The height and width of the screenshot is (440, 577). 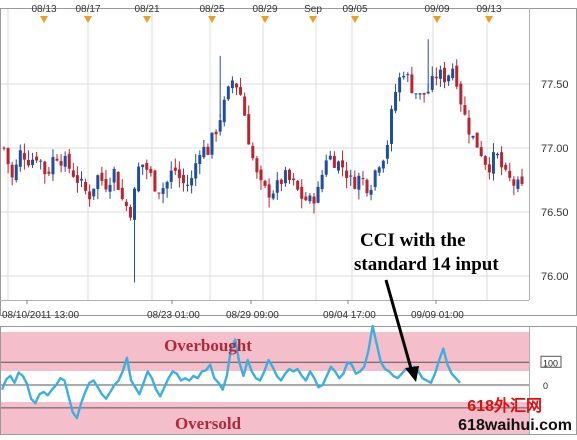 I want to click on overbought-label: Overbought, so click(x=208, y=345).